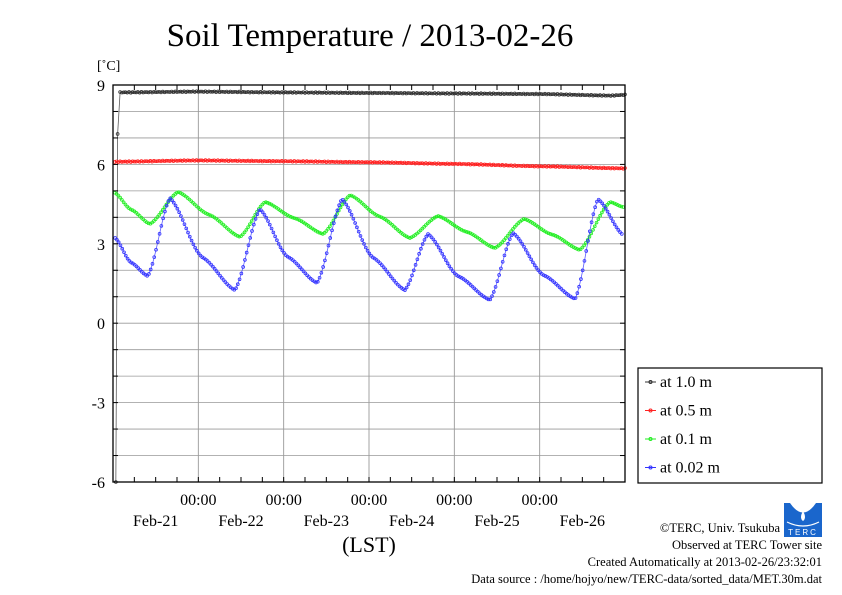 Image resolution: width=842 pixels, height=595 pixels. I want to click on x-date-label: Feb-22, so click(240, 521).